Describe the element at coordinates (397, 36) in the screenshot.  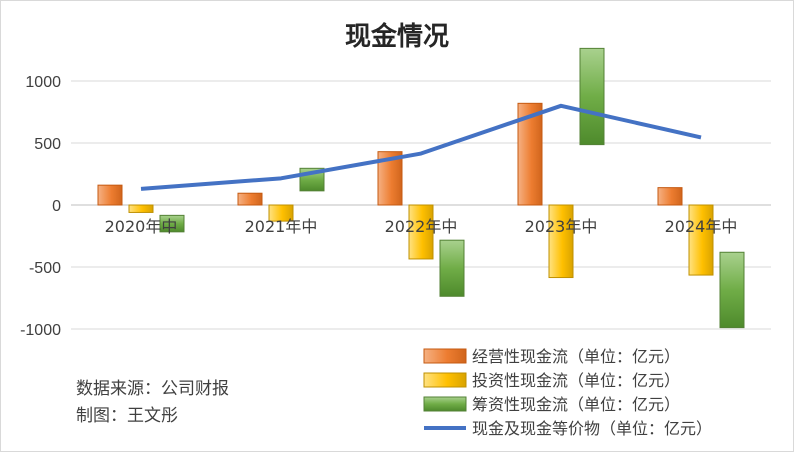
I see `chart-title: 现金情况` at that location.